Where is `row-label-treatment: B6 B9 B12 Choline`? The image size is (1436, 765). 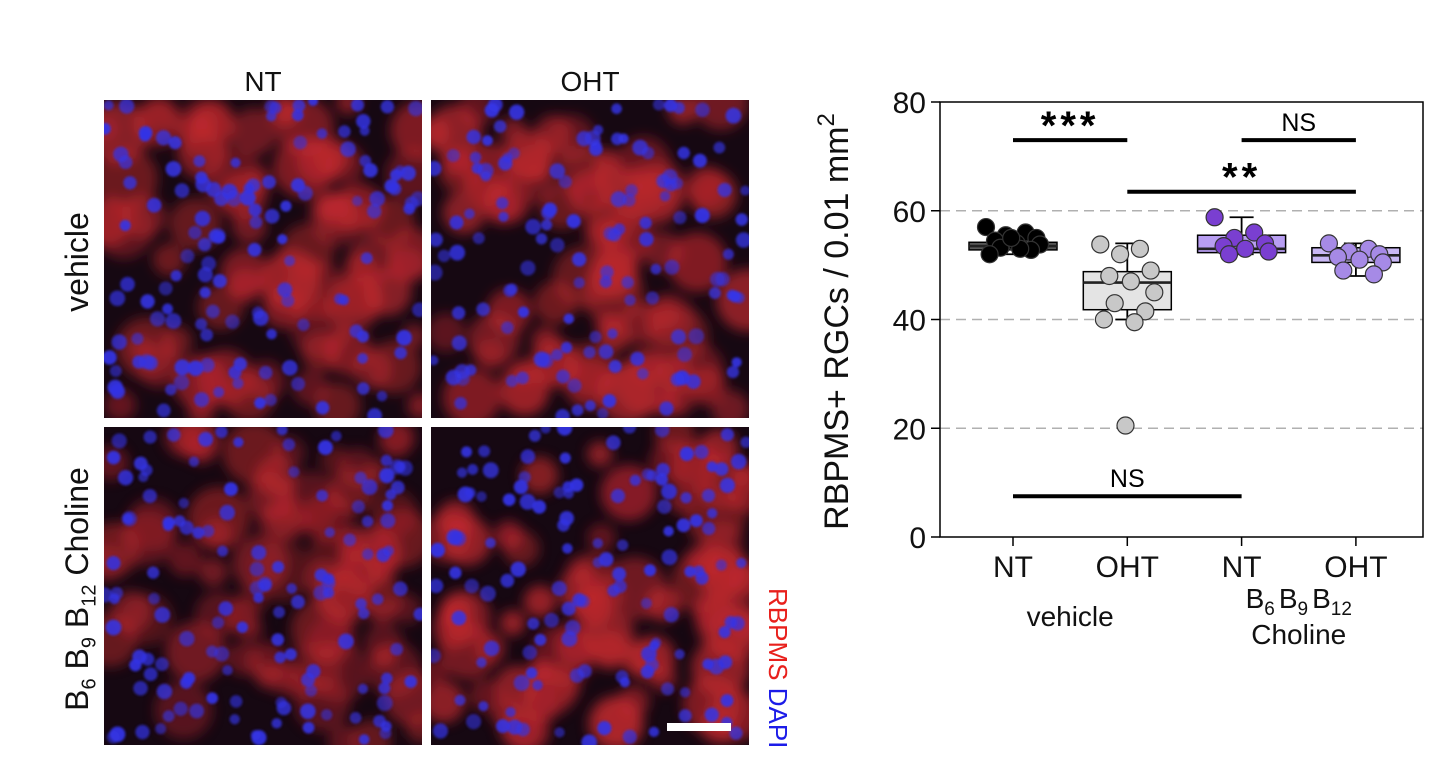
row-label-treatment: B6 B9 B12 Choline is located at coordinates (80, 589).